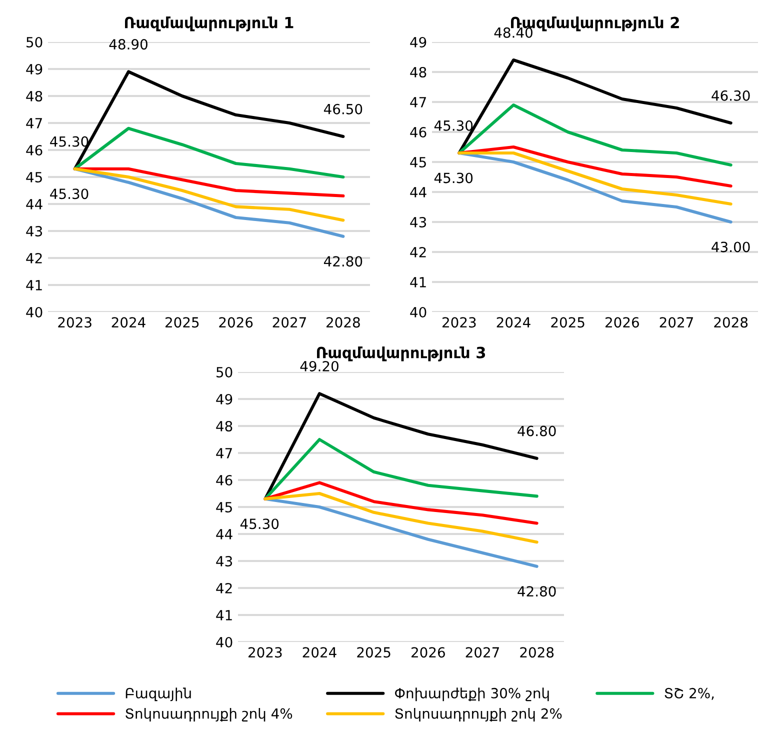 The width and height of the screenshot is (773, 734). What do you see at coordinates (158, 695) in the screenshot?
I see `legend-label: Բազային` at bounding box center [158, 695].